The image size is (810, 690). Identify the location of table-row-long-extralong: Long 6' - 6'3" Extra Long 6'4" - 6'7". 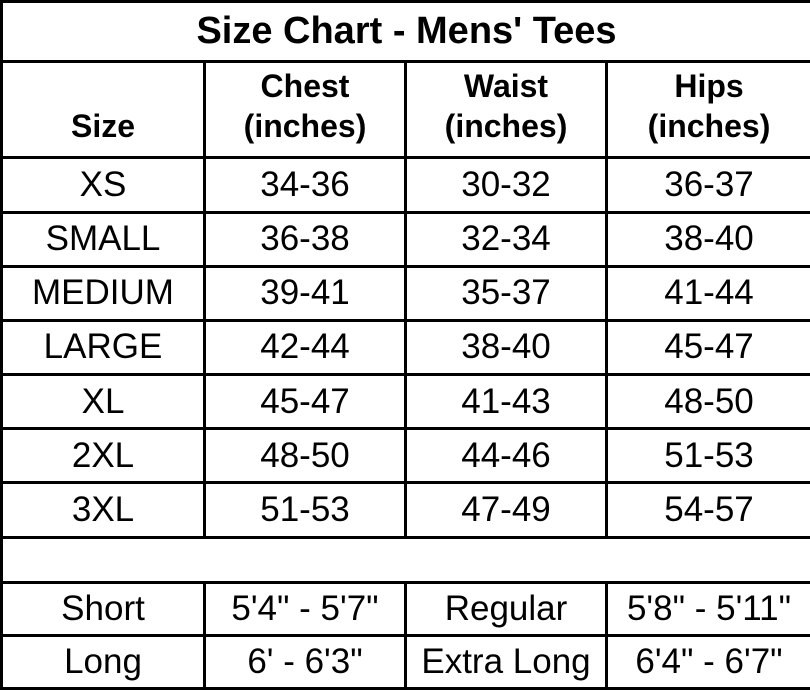
(405, 661).